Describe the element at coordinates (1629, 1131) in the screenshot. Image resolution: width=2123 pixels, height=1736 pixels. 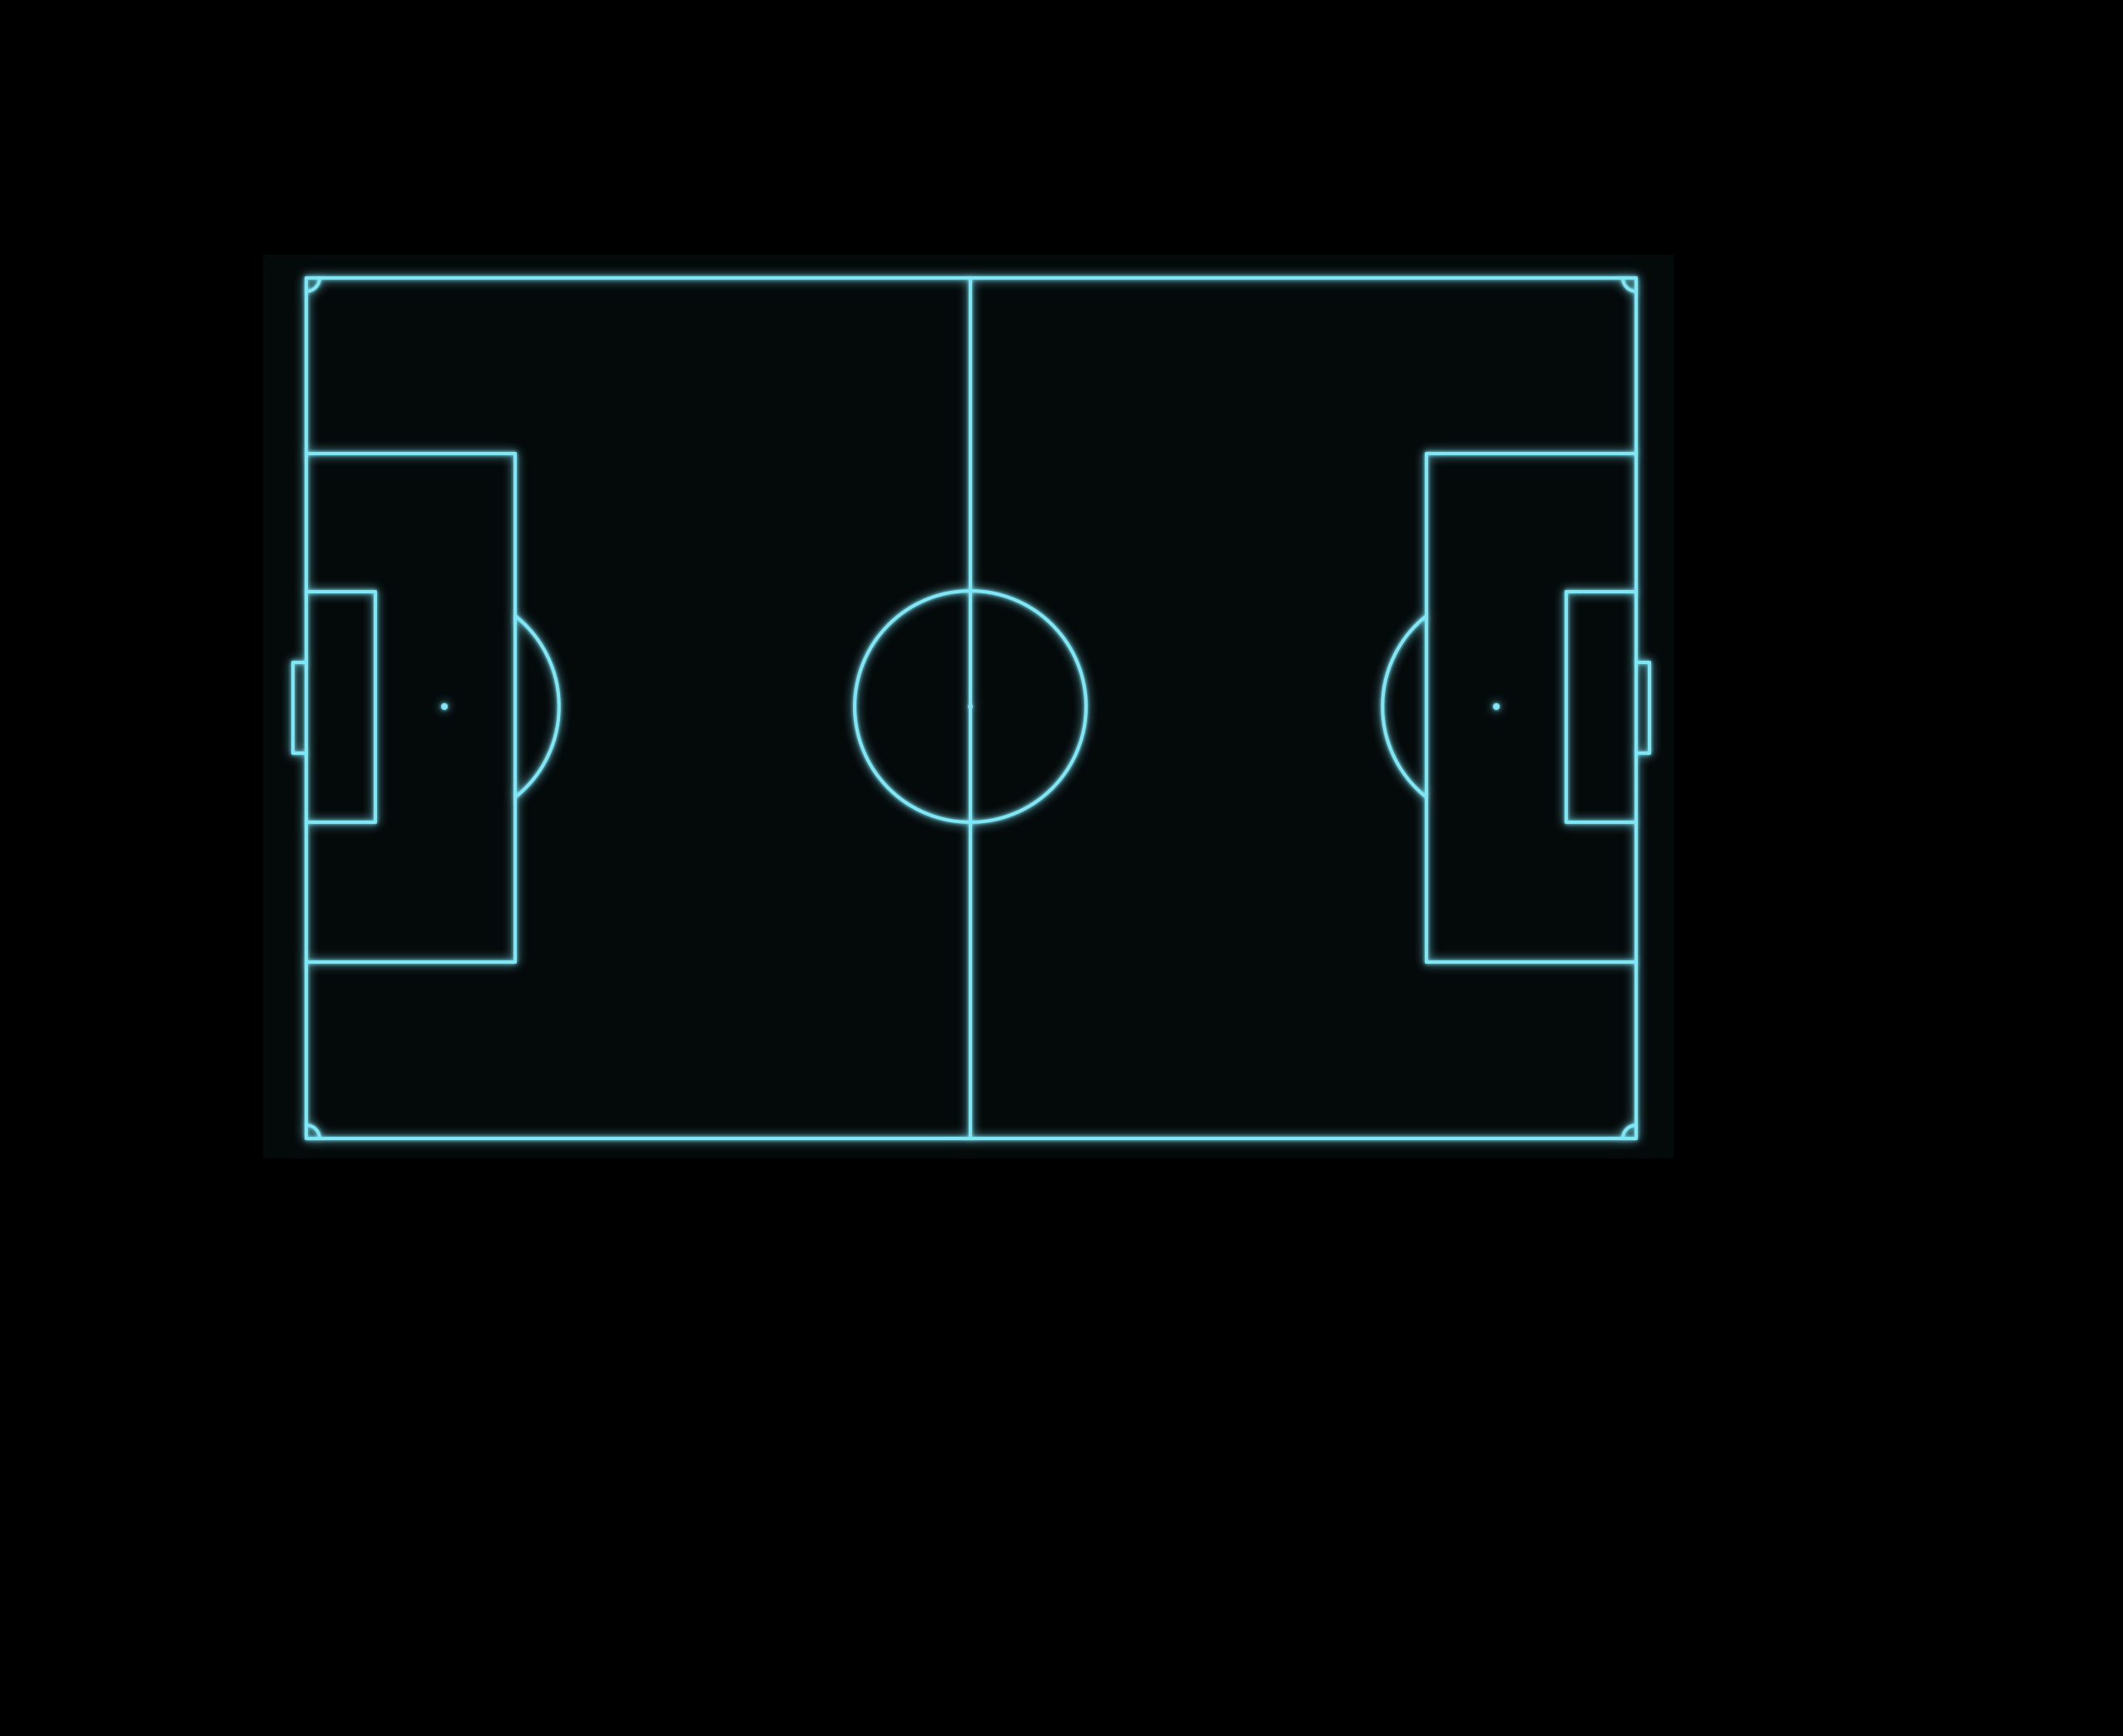
I see `corner-arc-bottom-right` at that location.